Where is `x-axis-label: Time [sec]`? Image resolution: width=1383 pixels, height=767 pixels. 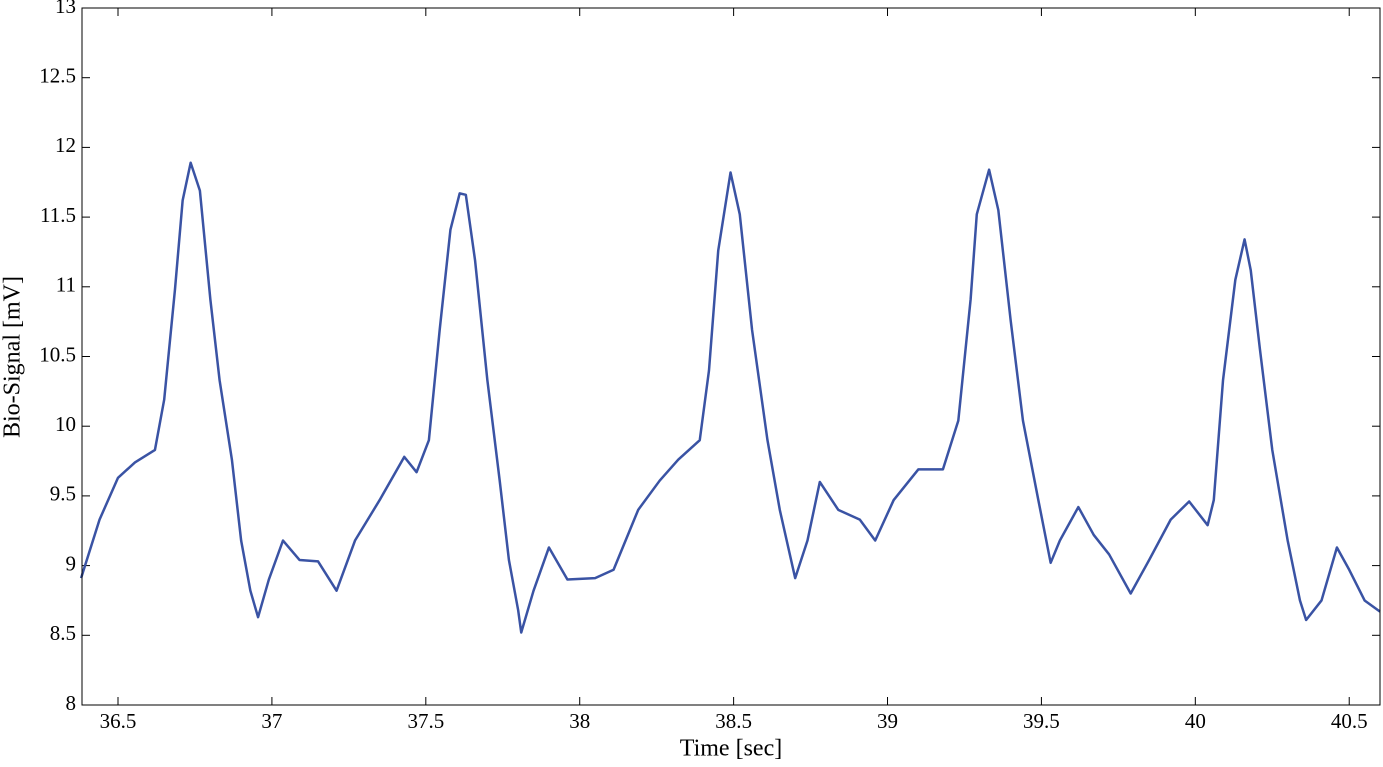 x-axis-label: Time [sec] is located at coordinates (731, 749).